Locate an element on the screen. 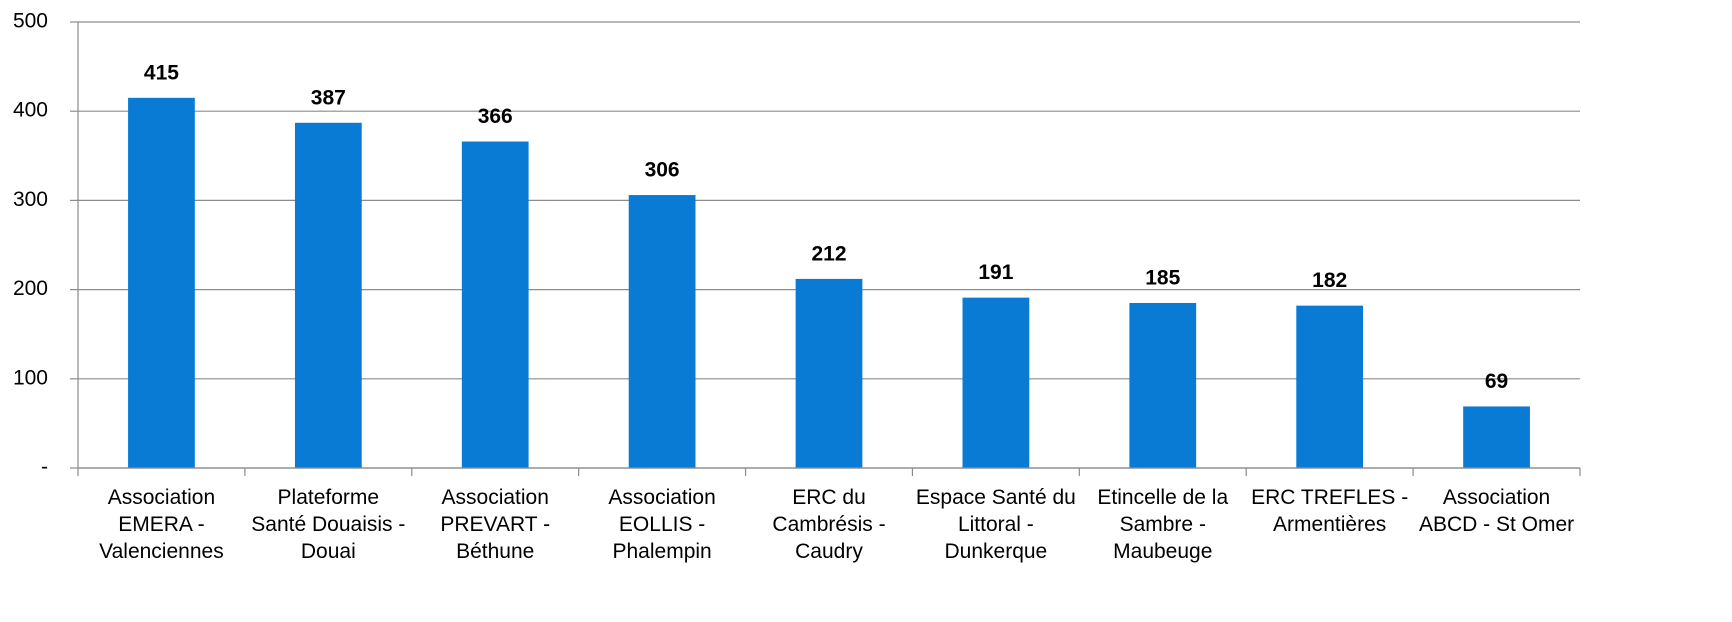 The width and height of the screenshot is (1732, 622). data-label: 212 is located at coordinates (828, 253).